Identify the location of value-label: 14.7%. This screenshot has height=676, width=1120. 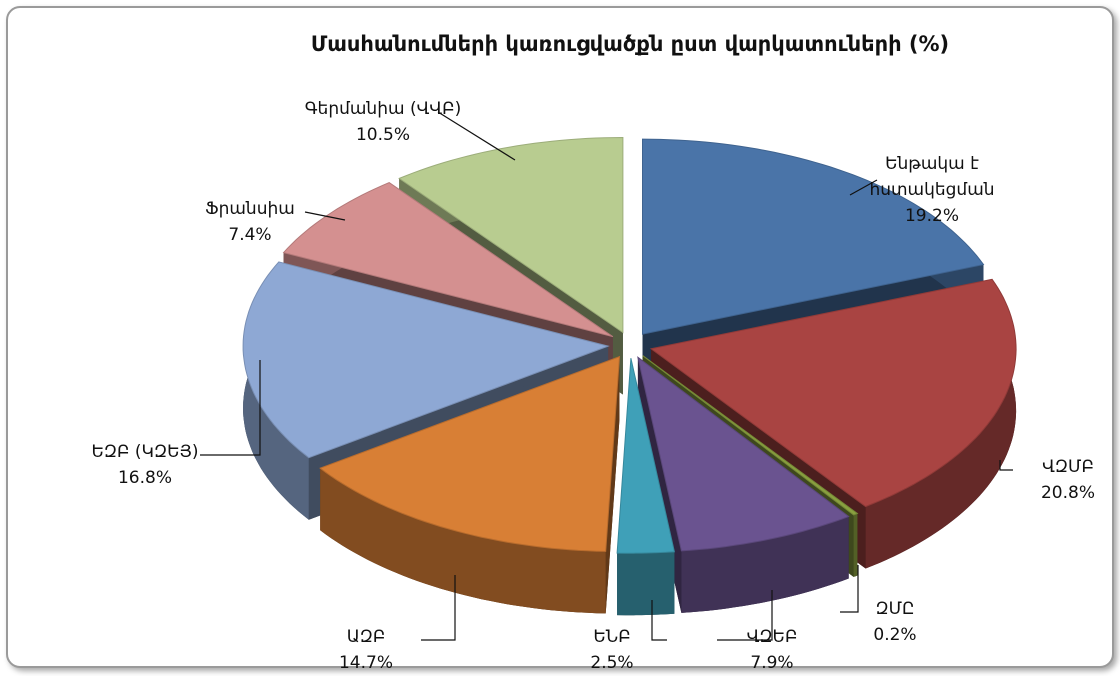
(366, 663).